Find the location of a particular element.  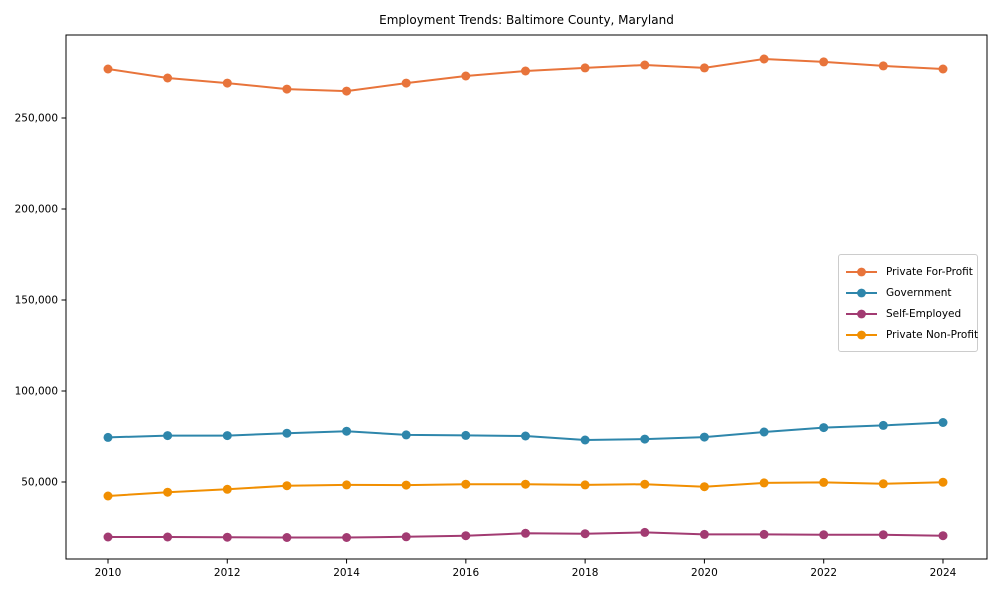

y-tick-label: 250,000 is located at coordinates (36, 118).